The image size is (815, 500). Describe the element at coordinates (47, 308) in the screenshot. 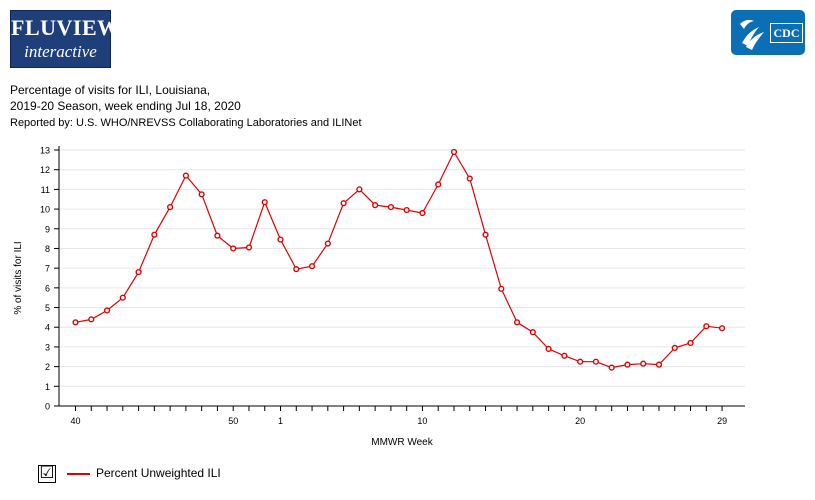

I see `y-tick-label: 5` at that location.